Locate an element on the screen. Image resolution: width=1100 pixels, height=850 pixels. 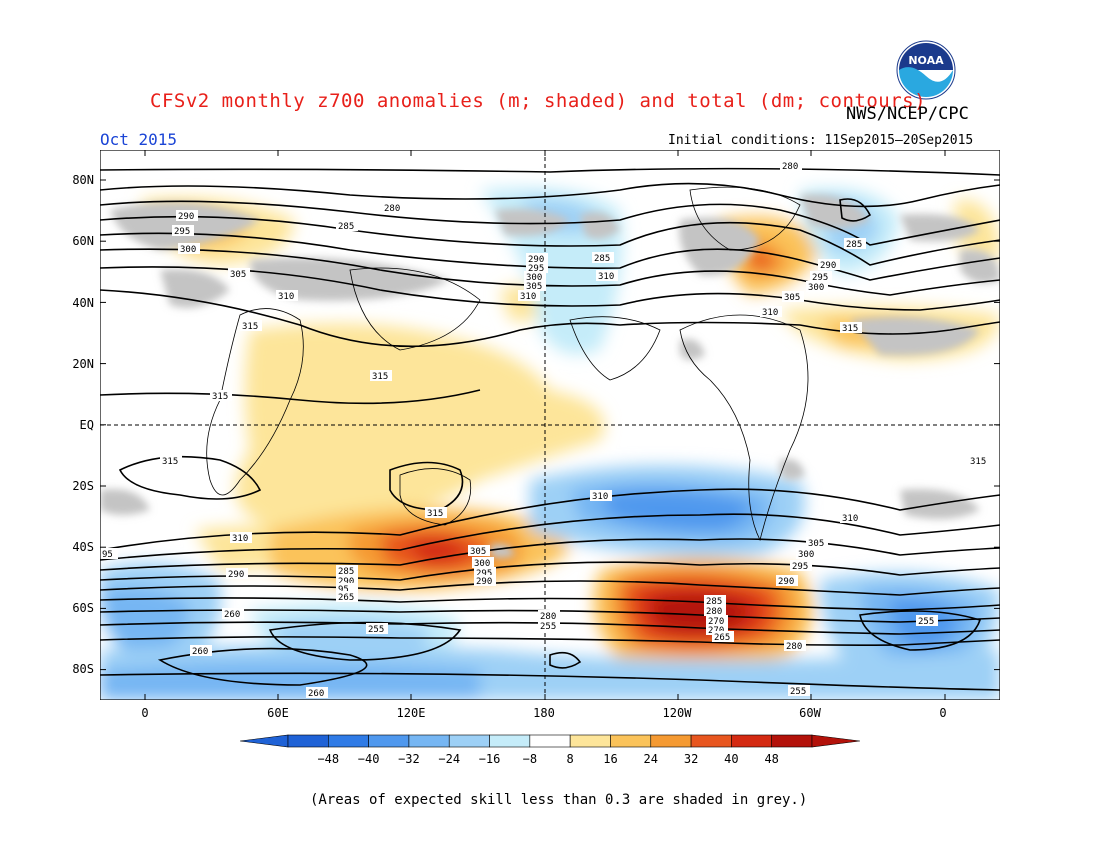
lat-label: 80N is located at coordinates (83, 180).